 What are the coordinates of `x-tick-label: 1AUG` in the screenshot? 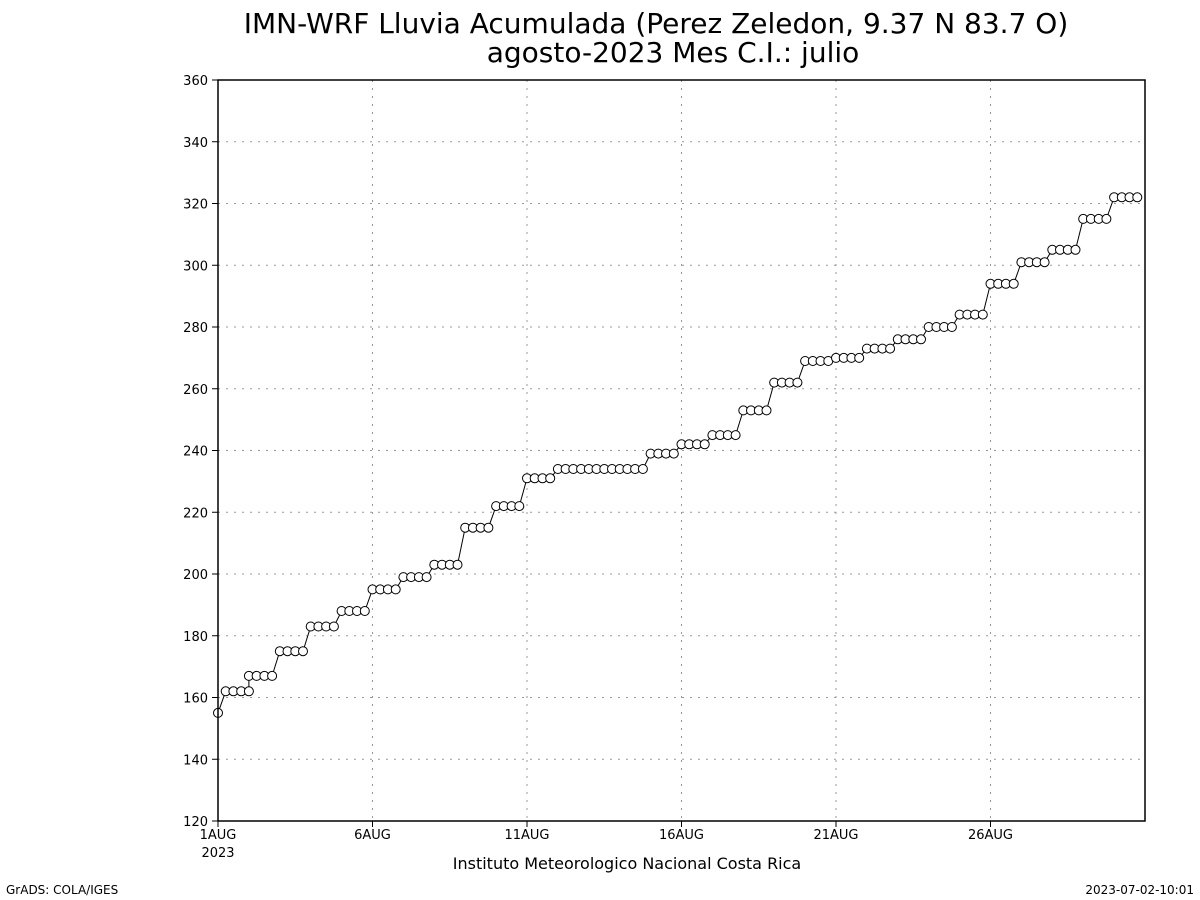 It's located at (218, 835).